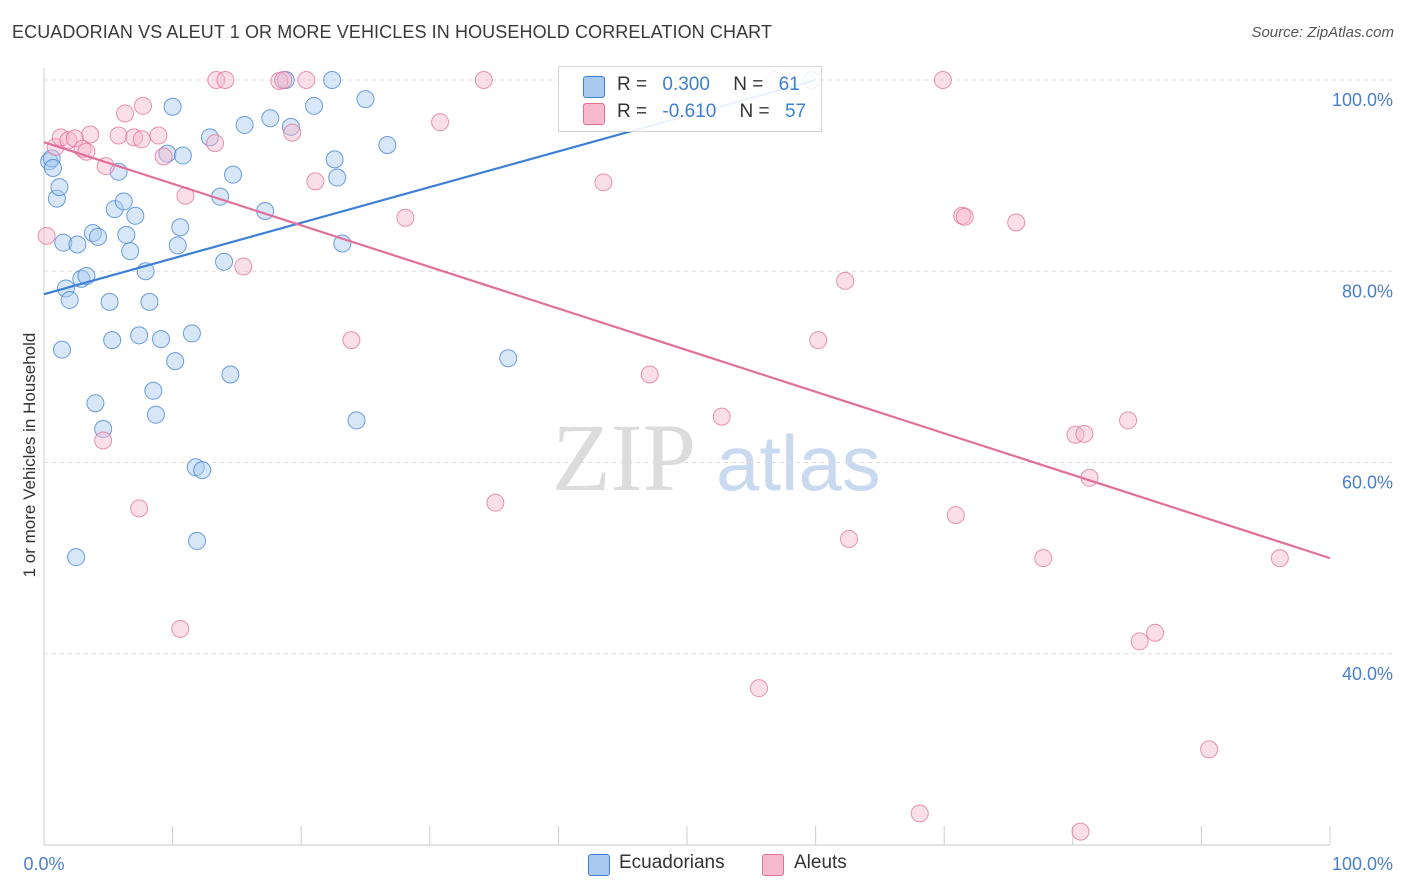 The image size is (1406, 892). What do you see at coordinates (708, 87) in the screenshot?
I see `legend-row-ecuadorians: R = 0.300 N = 61` at bounding box center [708, 87].